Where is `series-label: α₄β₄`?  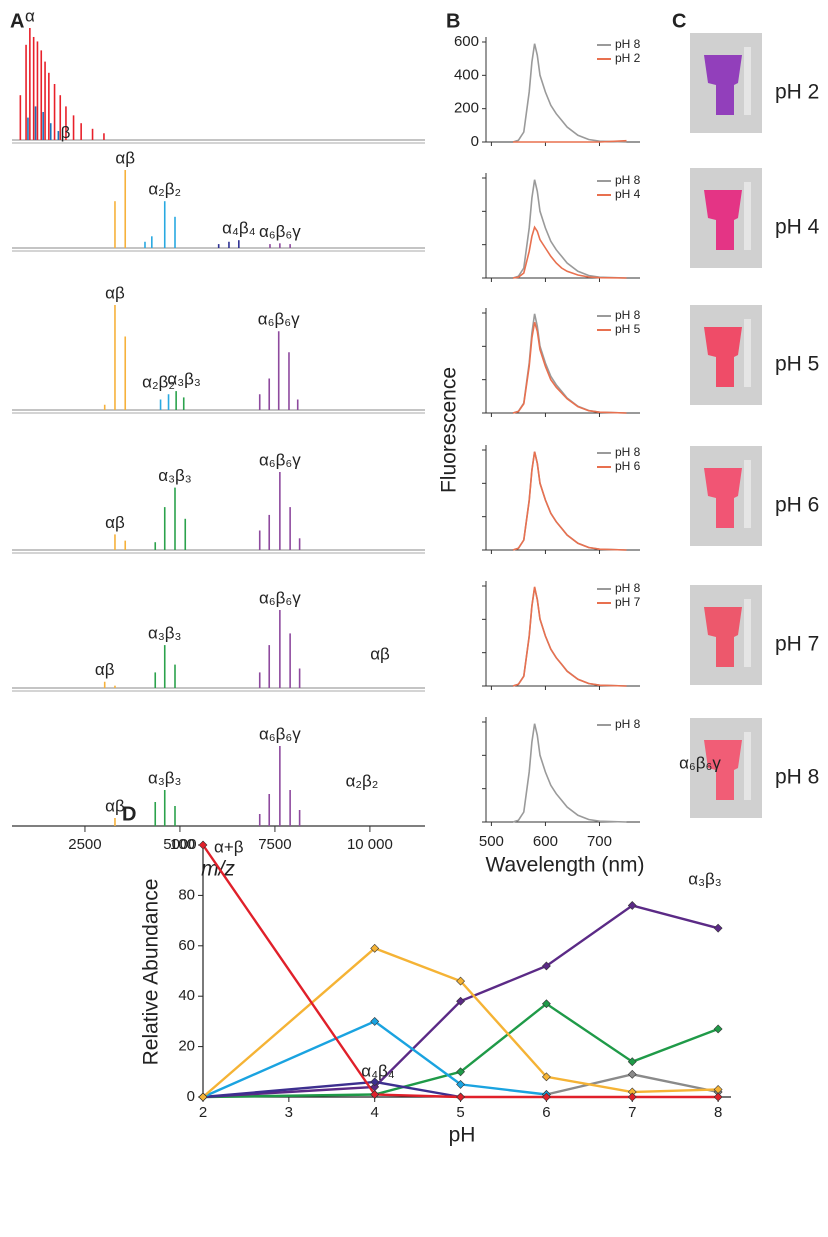
series-label: α₄β₄ is located at coordinates (378, 1070).